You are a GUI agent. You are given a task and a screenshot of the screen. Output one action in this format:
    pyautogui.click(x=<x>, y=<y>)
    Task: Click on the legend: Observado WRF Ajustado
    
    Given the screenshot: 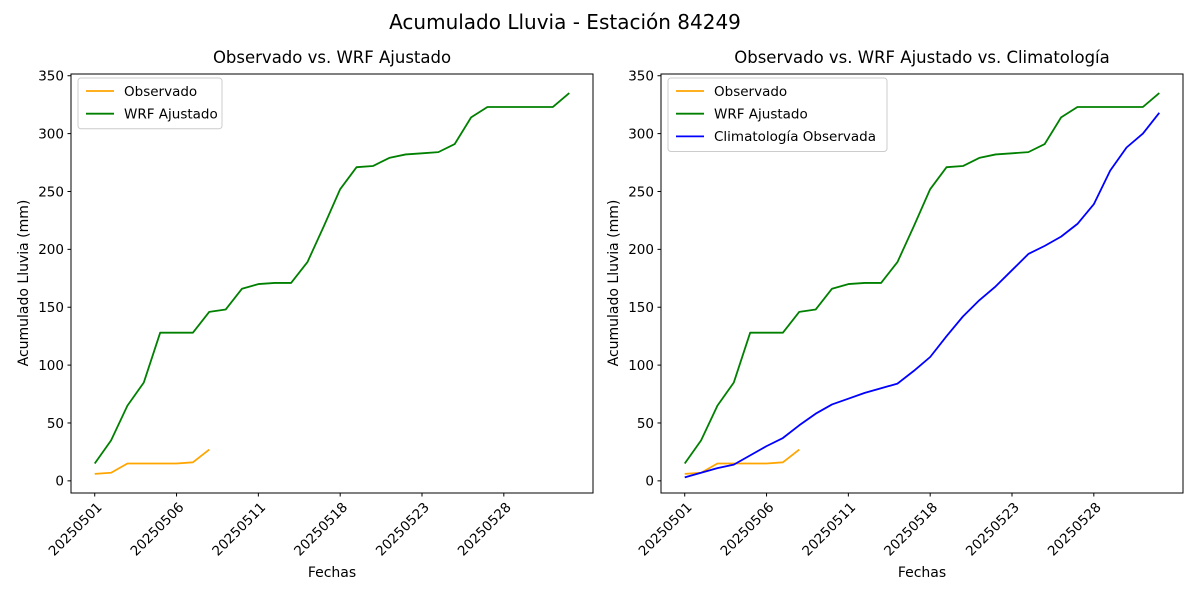 What is the action you would take?
    pyautogui.click(x=150, y=103)
    